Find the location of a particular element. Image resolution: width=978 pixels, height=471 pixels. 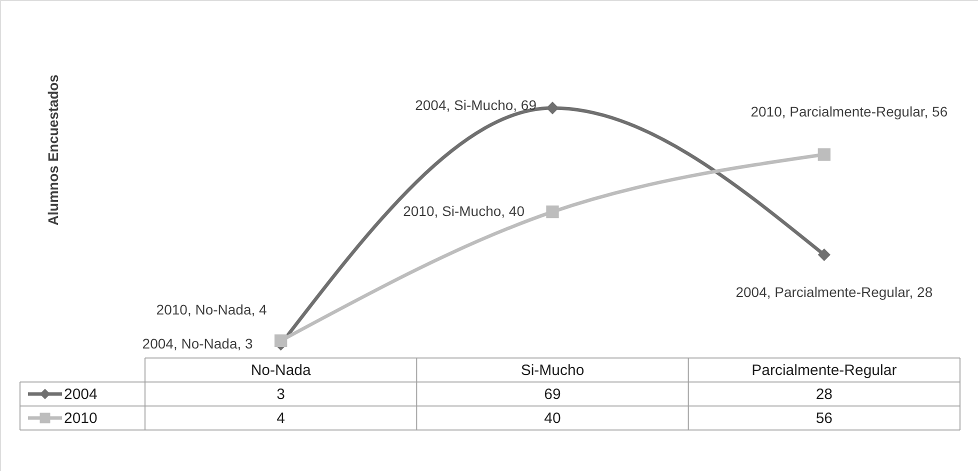

annotation: 2004, Parcialmente-Regular, 28 is located at coordinates (834, 292).